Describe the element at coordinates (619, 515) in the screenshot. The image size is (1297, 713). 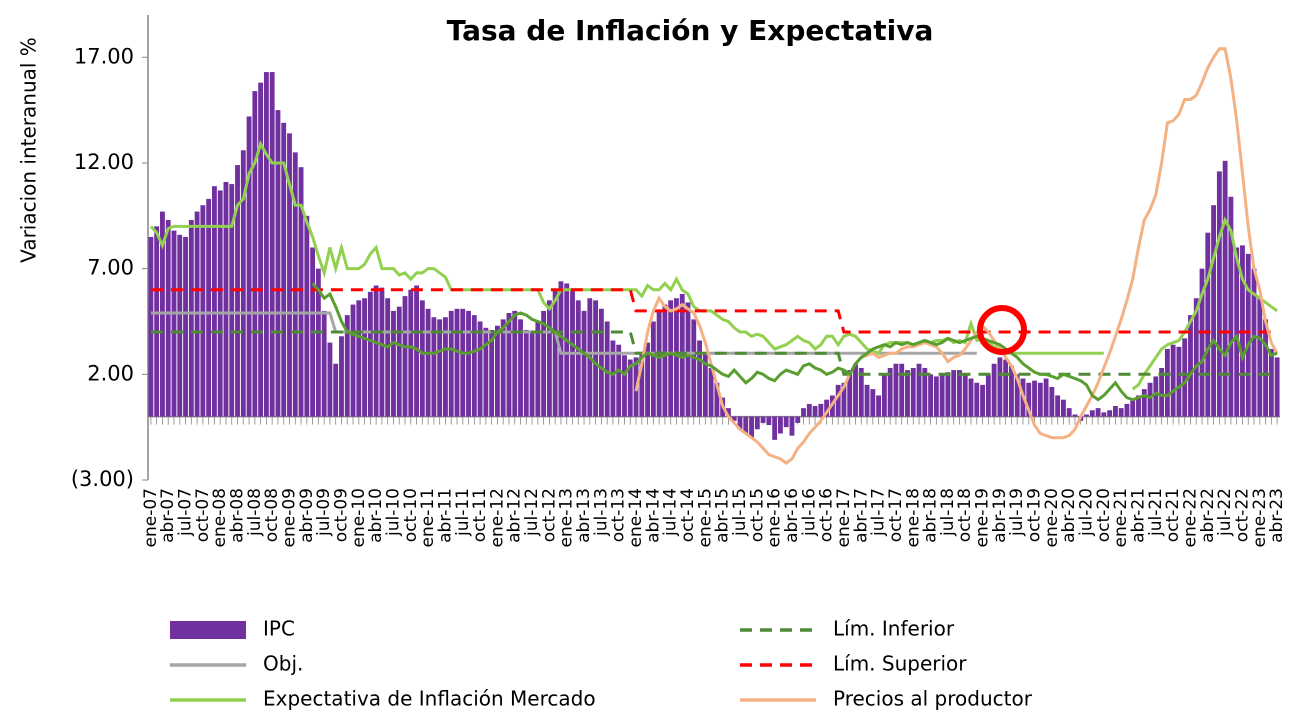
I see `x-tick-label: oct-13` at that location.